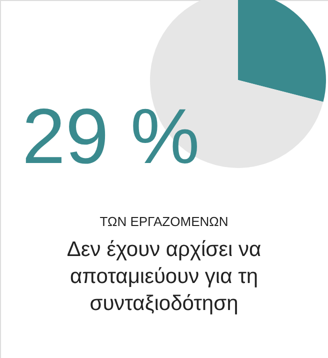  What do you see at coordinates (111, 136) in the screenshot?
I see `text: 29 %` at bounding box center [111, 136].